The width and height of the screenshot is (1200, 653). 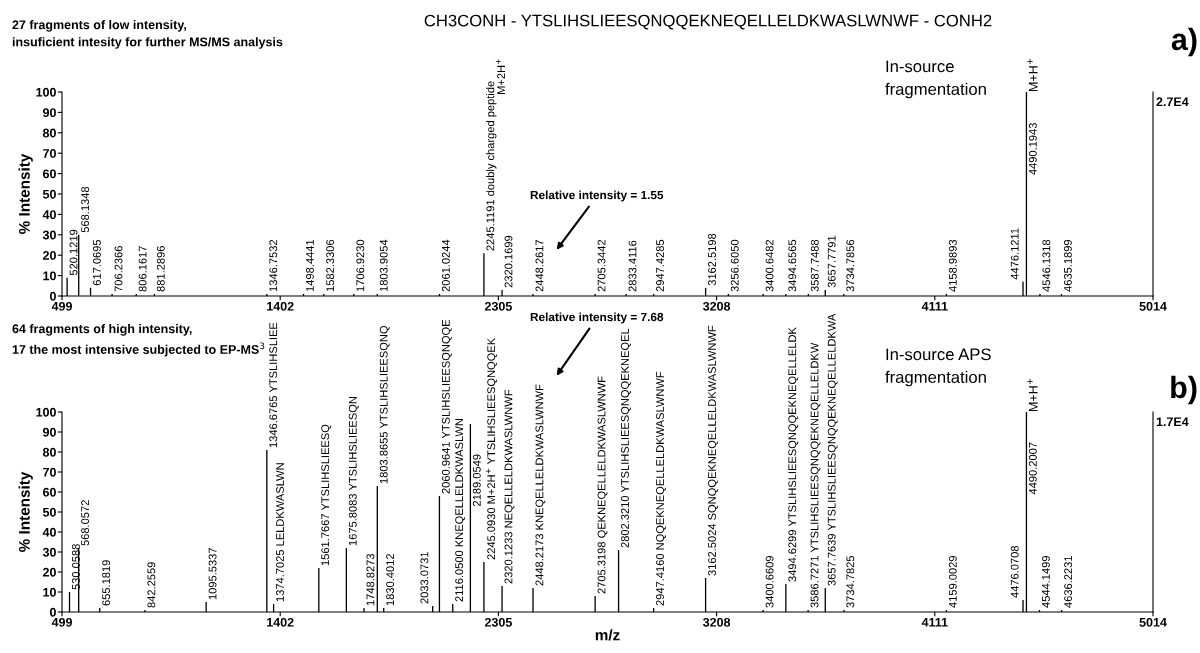 What do you see at coordinates (118, 269) in the screenshot?
I see `annotation: 706.2366` at bounding box center [118, 269].